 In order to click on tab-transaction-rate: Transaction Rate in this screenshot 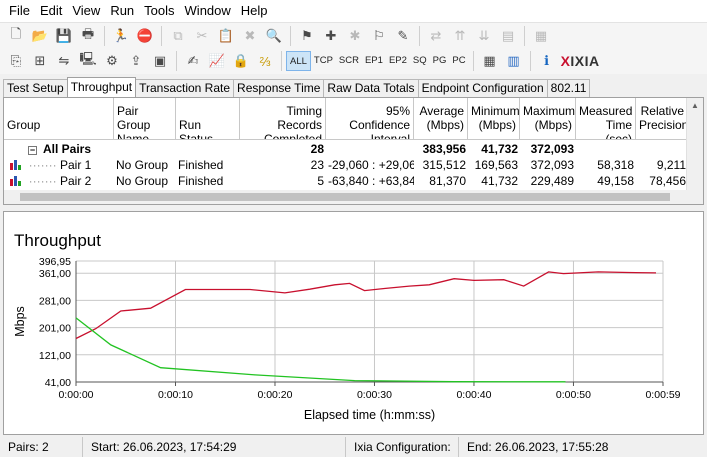, I will do `click(185, 88)`.